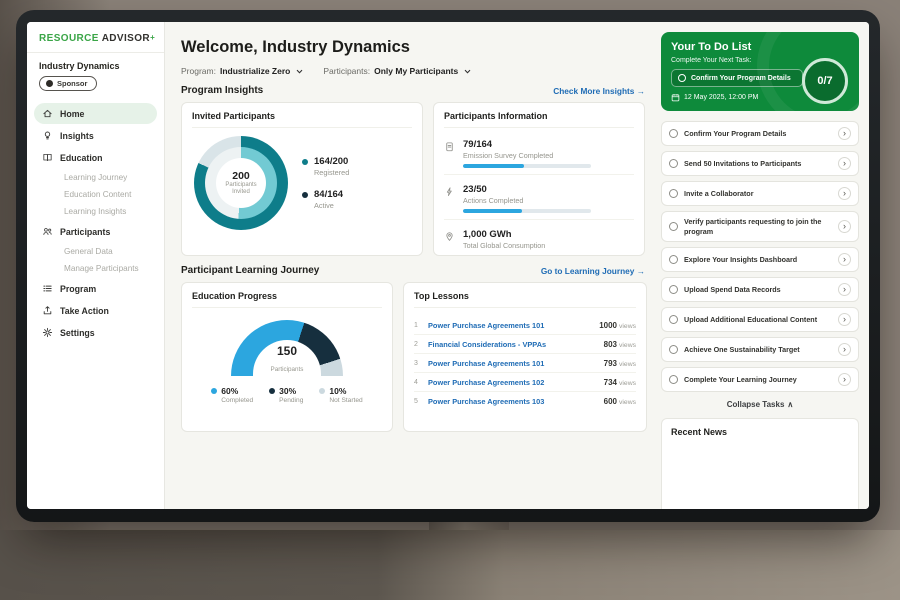  What do you see at coordinates (760, 320) in the screenshot?
I see `task-row-upload-educational-content: Upload Additional Educational Content ›` at bounding box center [760, 320].